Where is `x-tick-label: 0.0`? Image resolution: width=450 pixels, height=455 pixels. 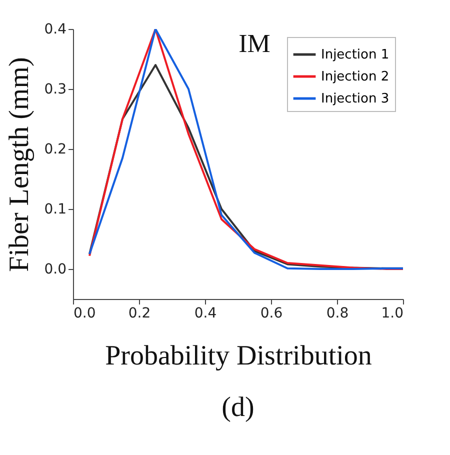
x-tick-label: 0.0 is located at coordinates (85, 314).